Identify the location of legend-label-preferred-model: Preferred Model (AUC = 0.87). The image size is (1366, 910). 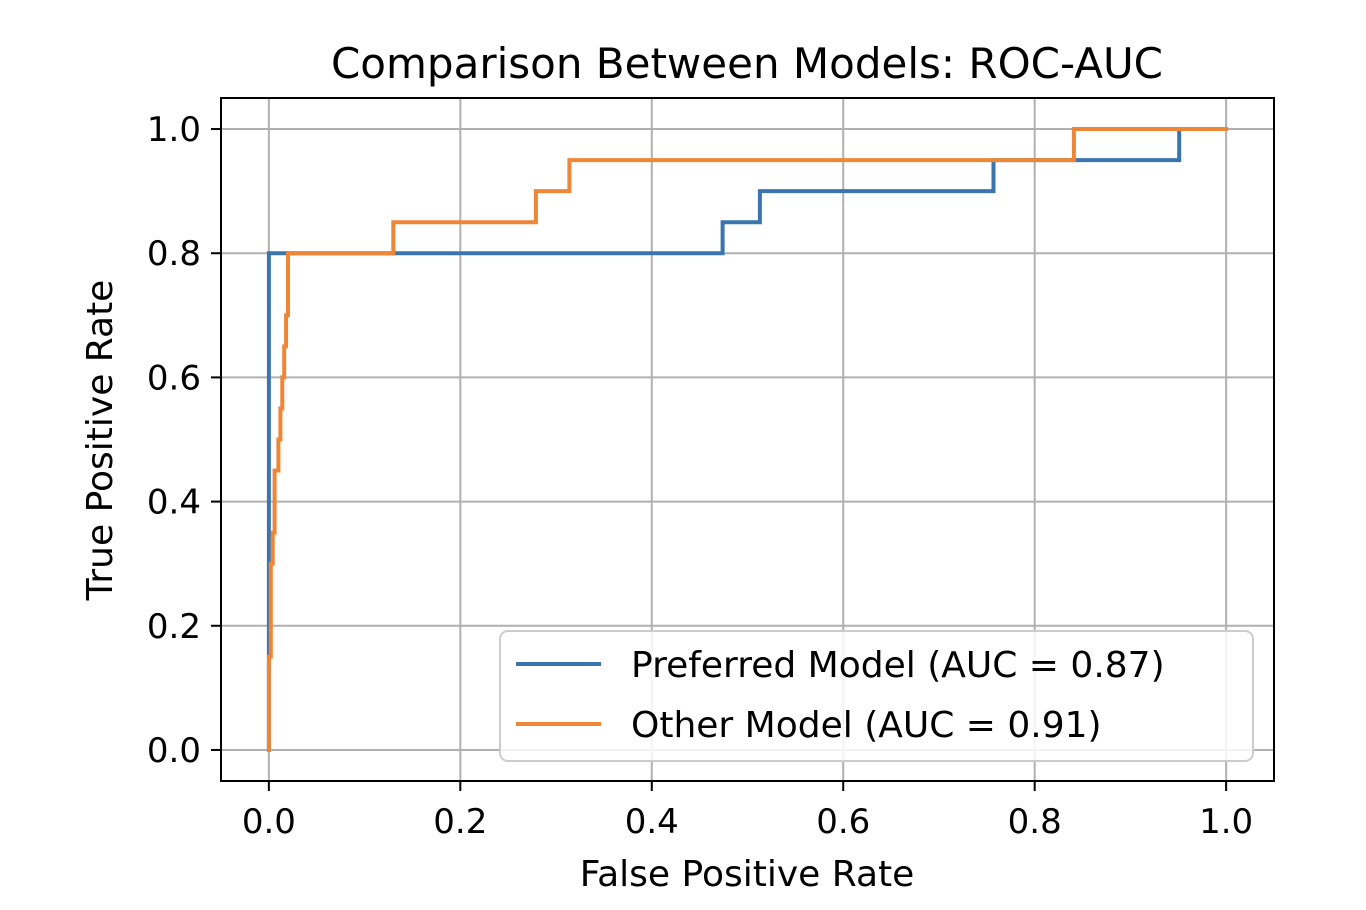
(898, 665).